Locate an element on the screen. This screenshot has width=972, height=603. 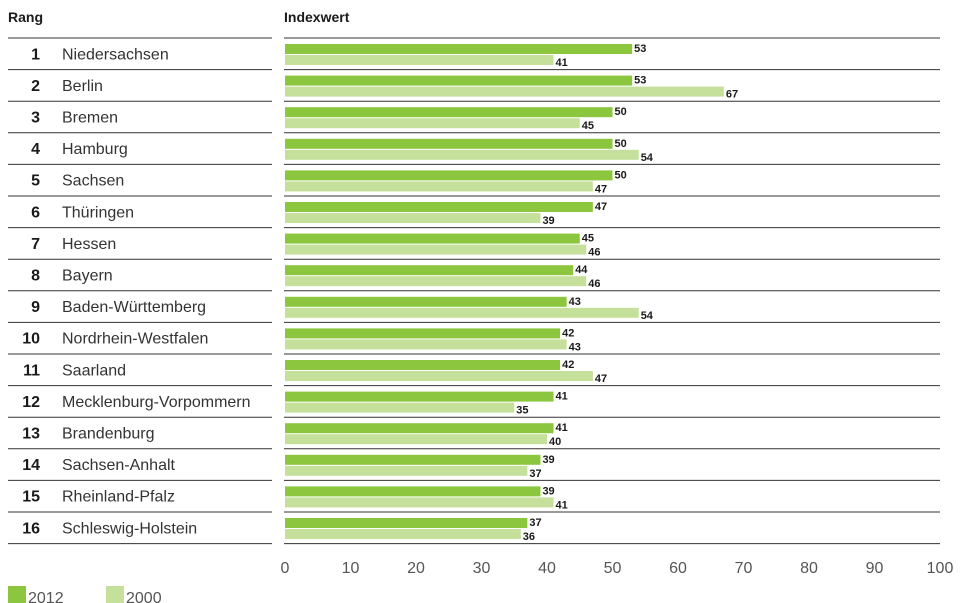
category-label: Berlin is located at coordinates (82, 86).